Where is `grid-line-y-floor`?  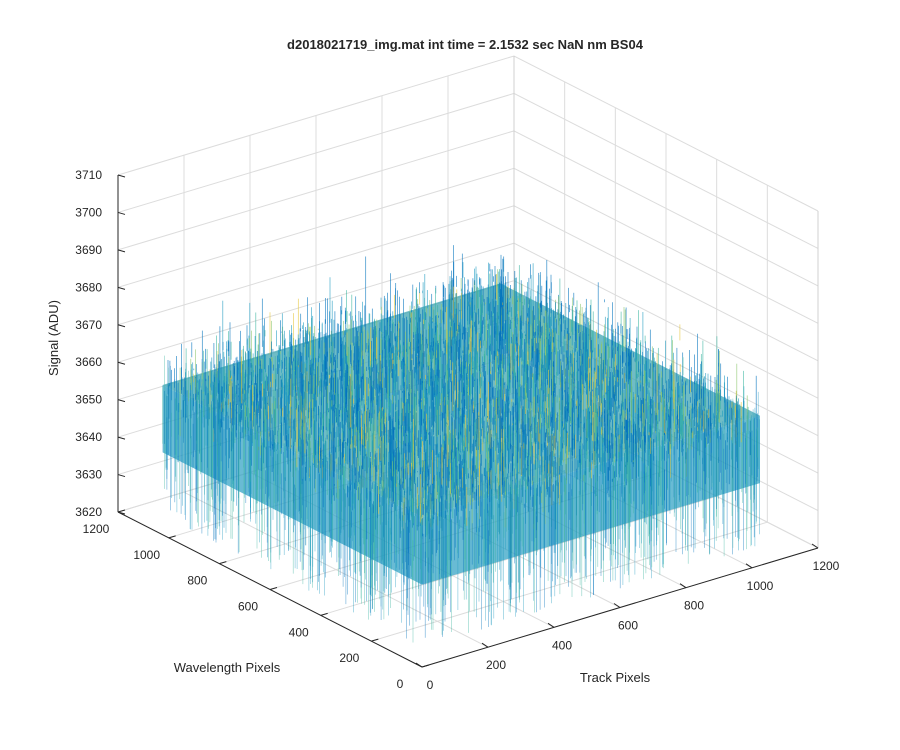
grid-line-y-floor is located at coordinates (569, 581).